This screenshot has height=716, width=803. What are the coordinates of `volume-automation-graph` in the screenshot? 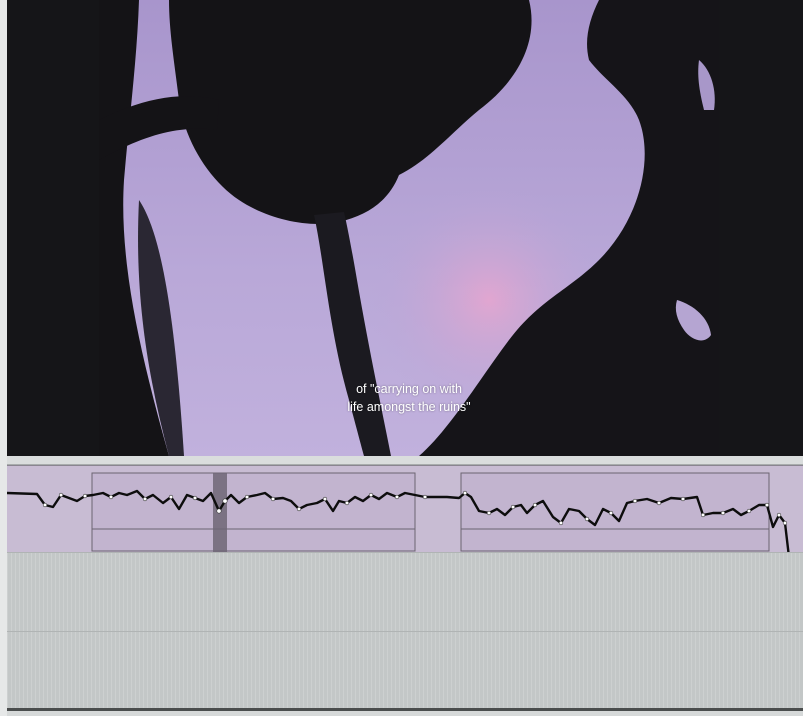 It's located at (405, 508).